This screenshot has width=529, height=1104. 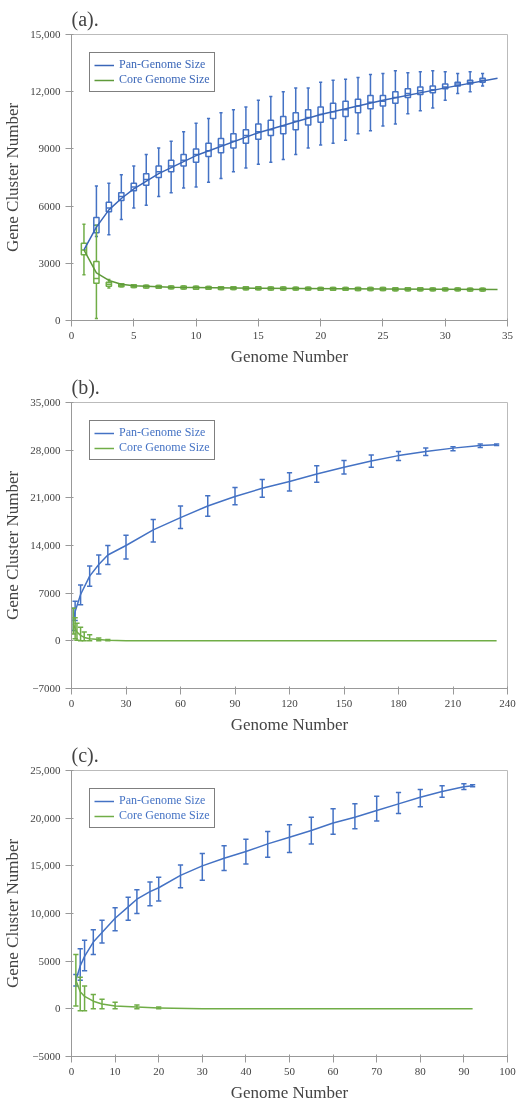 I want to click on y-tick-label: 9000, so click(x=49, y=148).